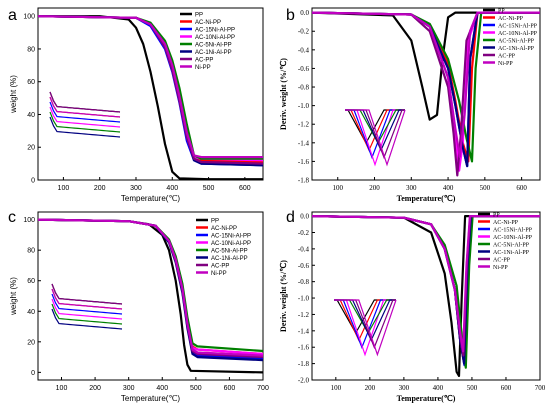  Describe the element at coordinates (31, 281) in the screenshot. I see `y-tick-label: 60` at that location.